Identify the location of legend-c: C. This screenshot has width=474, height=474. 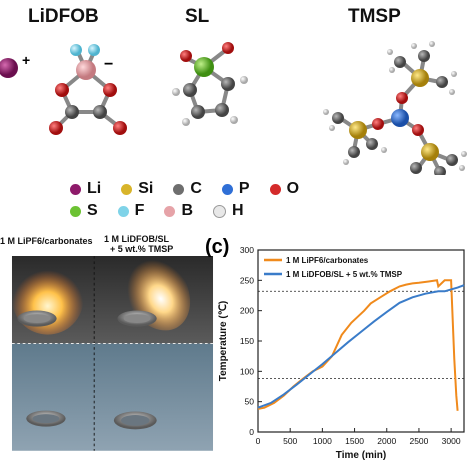
(187, 189).